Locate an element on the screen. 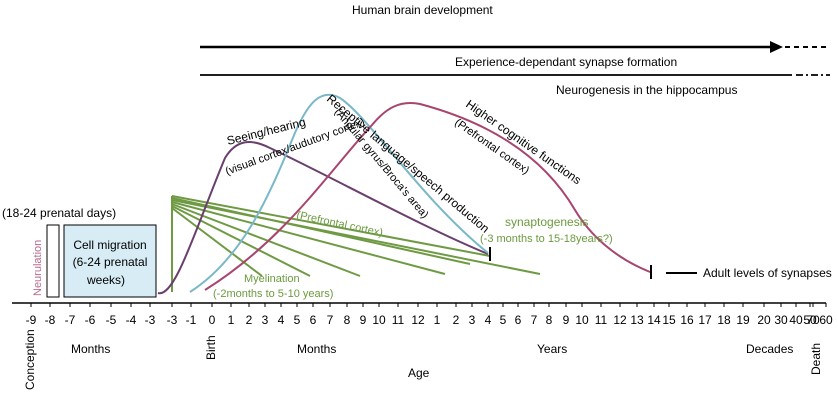  diagram-title: Human brain development is located at coordinates (422, 10).